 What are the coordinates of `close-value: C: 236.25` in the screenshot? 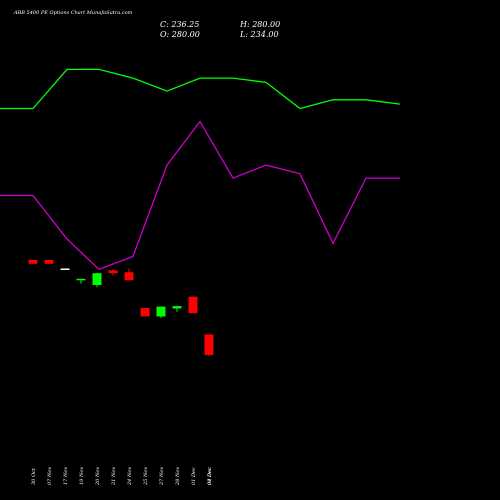 It's located at (180, 24).